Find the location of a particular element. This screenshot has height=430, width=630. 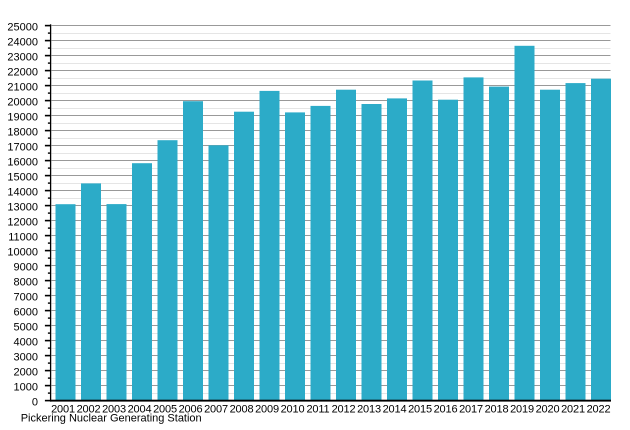

svg-text: 2014 is located at coordinates (395, 409).